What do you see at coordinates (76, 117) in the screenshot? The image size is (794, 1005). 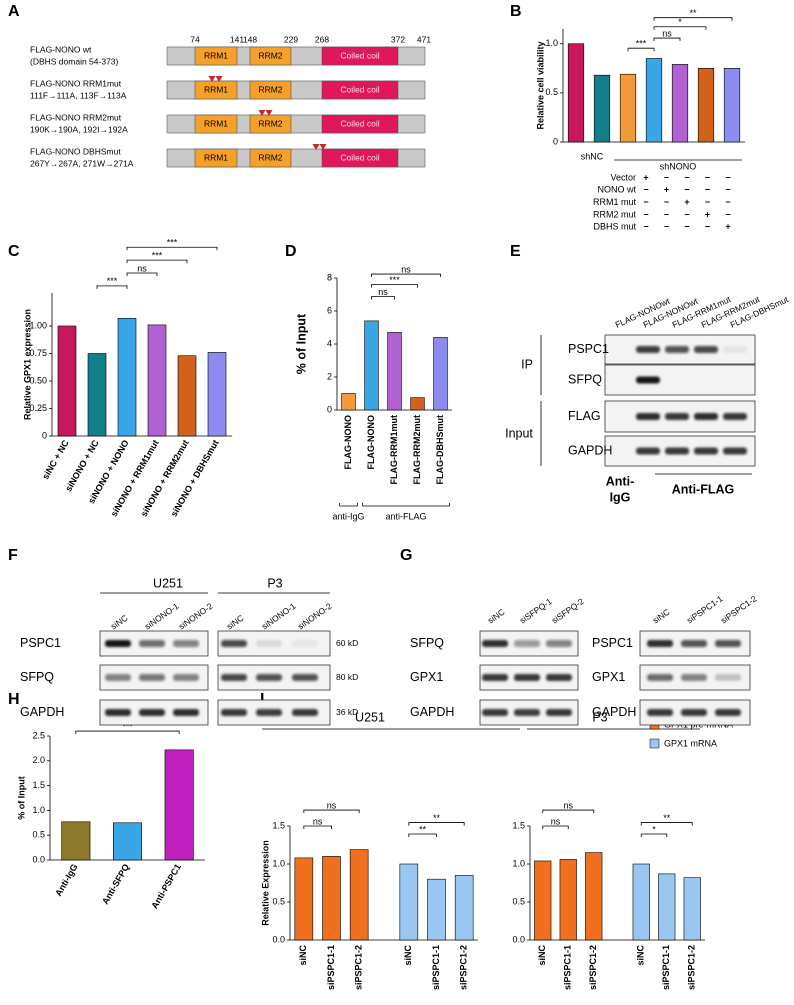 I see `construct-name: FLAG-NONO RRM2mut` at bounding box center [76, 117].